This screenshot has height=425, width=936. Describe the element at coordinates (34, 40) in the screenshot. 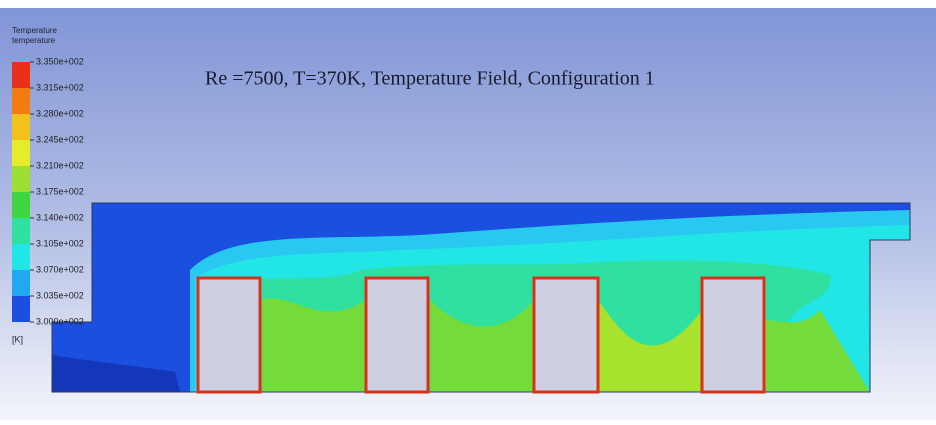

I see `legend-subtitle: temperature` at that location.